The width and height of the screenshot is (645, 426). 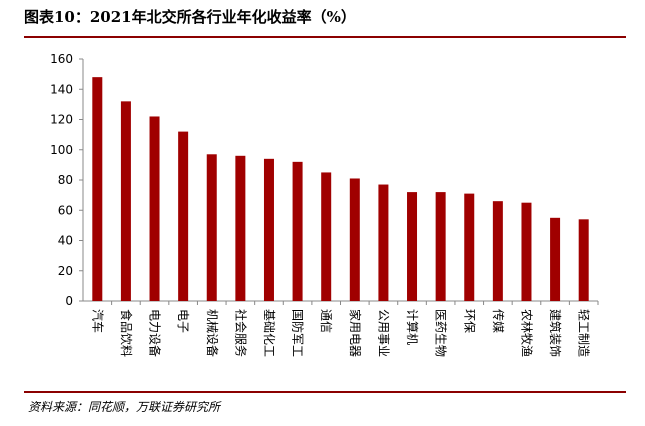 I want to click on x-tick-label: 家用电器, so click(x=355, y=333).